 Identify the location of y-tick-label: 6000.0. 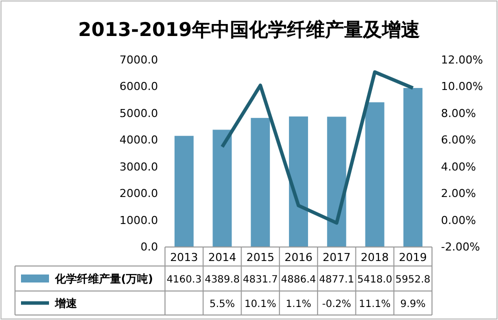
(139, 87).